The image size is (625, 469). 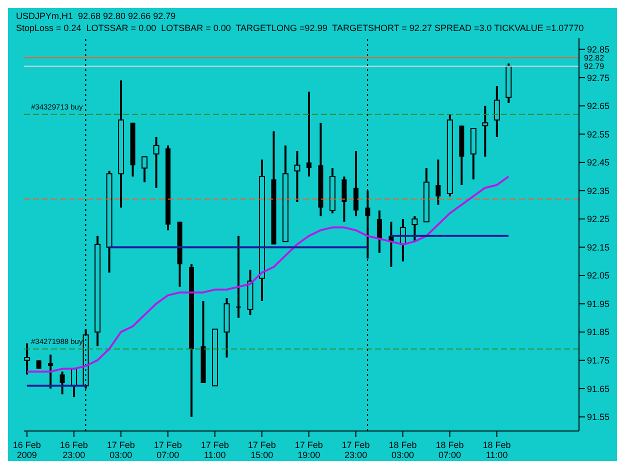 What do you see at coordinates (598, 247) in the screenshot?
I see `y-tick-label: 92.15` at bounding box center [598, 247].